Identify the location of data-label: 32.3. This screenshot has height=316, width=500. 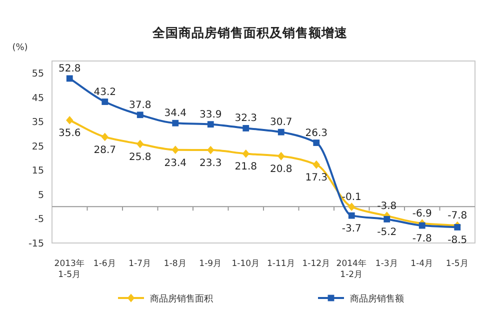
(246, 118).